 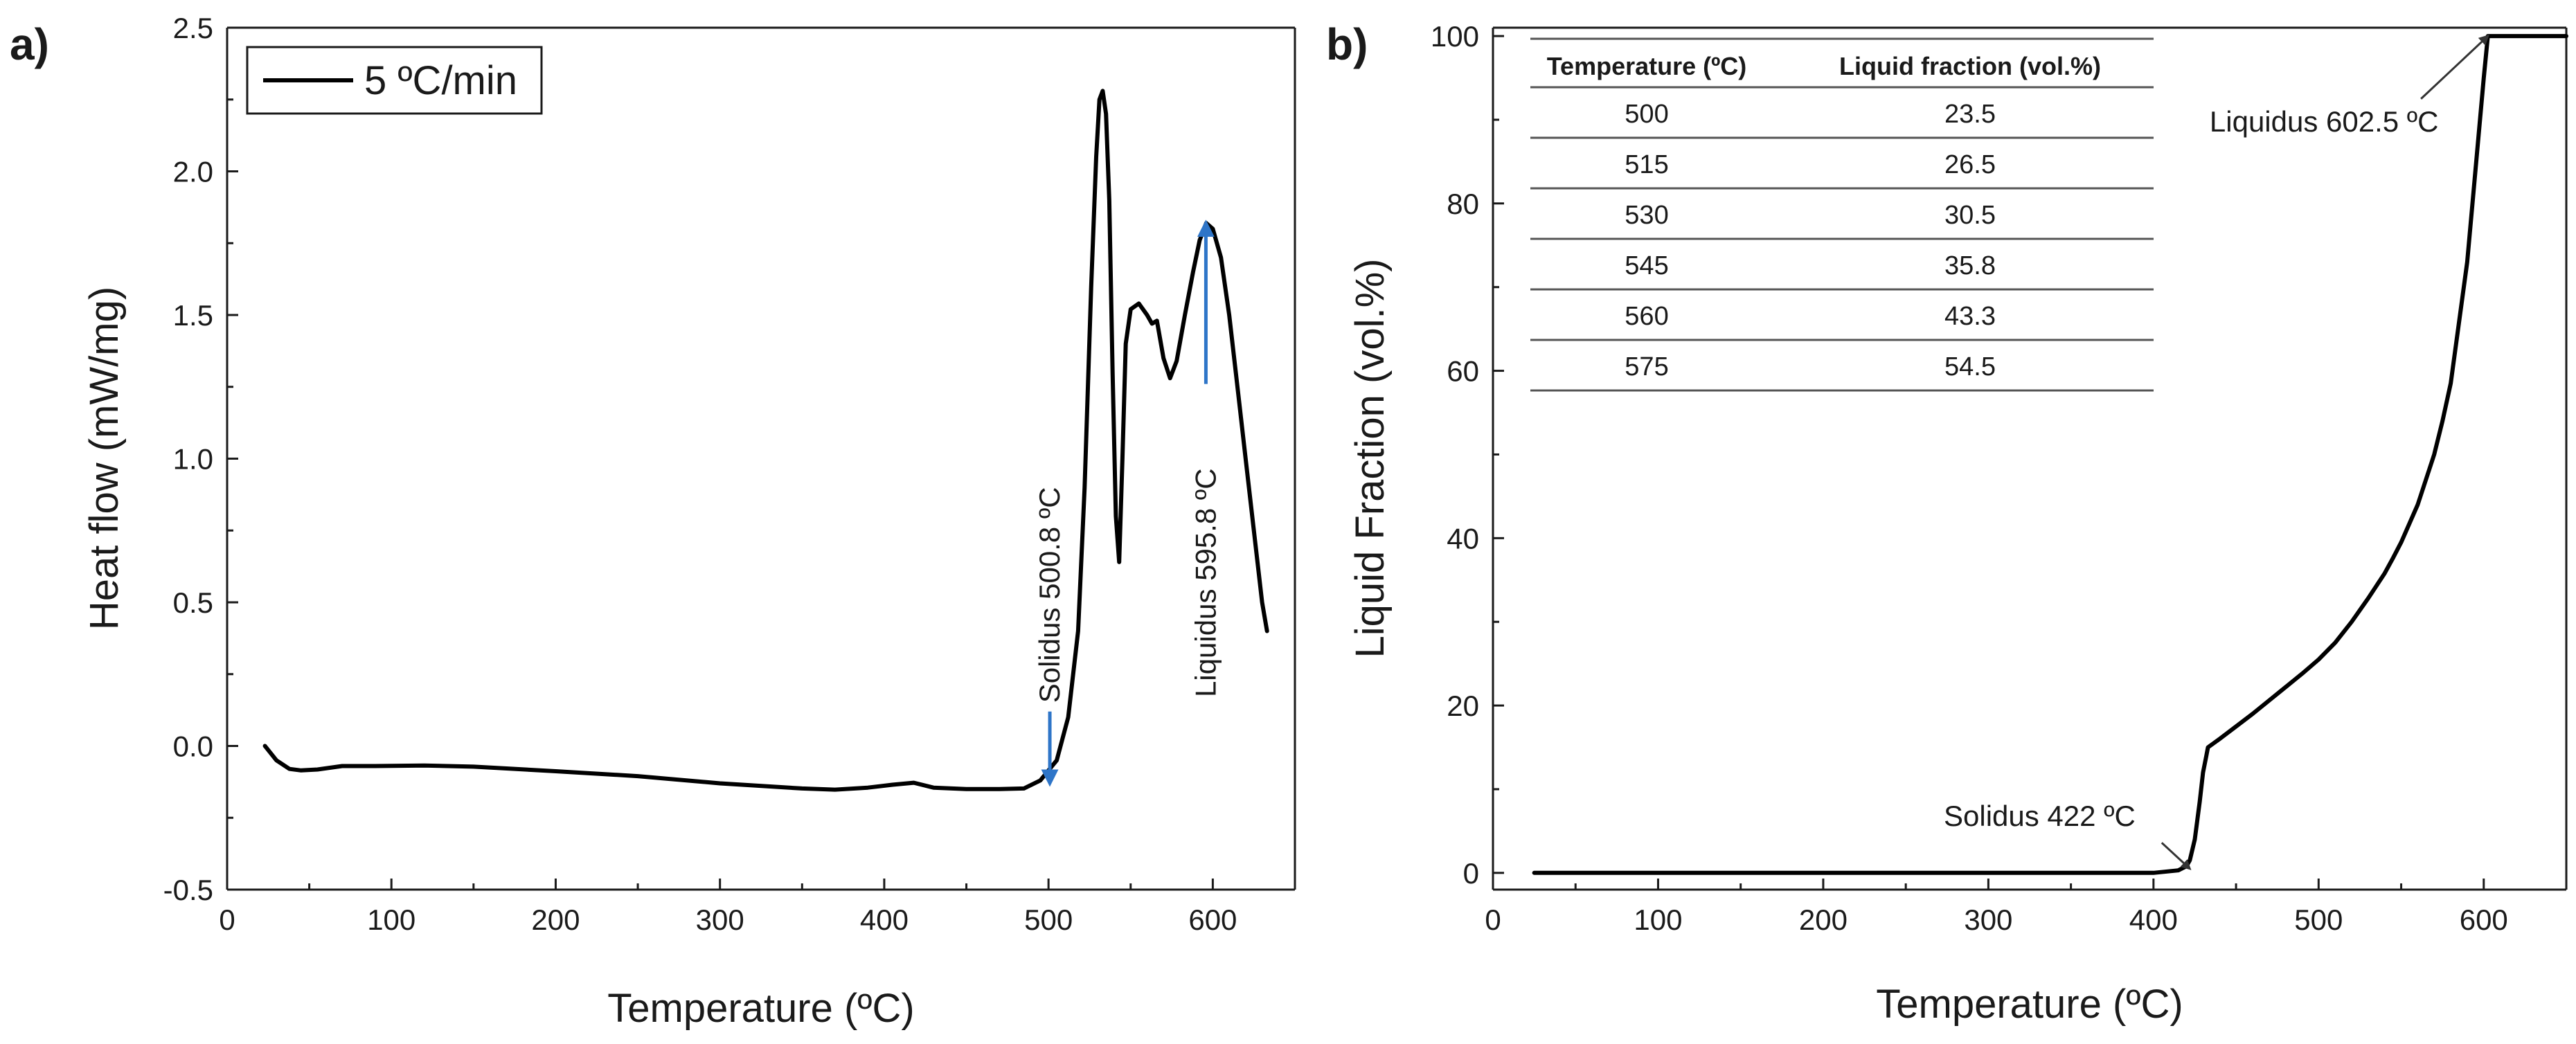 I want to click on panel-b-y-ticks: 0 20 40 60 80 100, so click(x=1467, y=455).